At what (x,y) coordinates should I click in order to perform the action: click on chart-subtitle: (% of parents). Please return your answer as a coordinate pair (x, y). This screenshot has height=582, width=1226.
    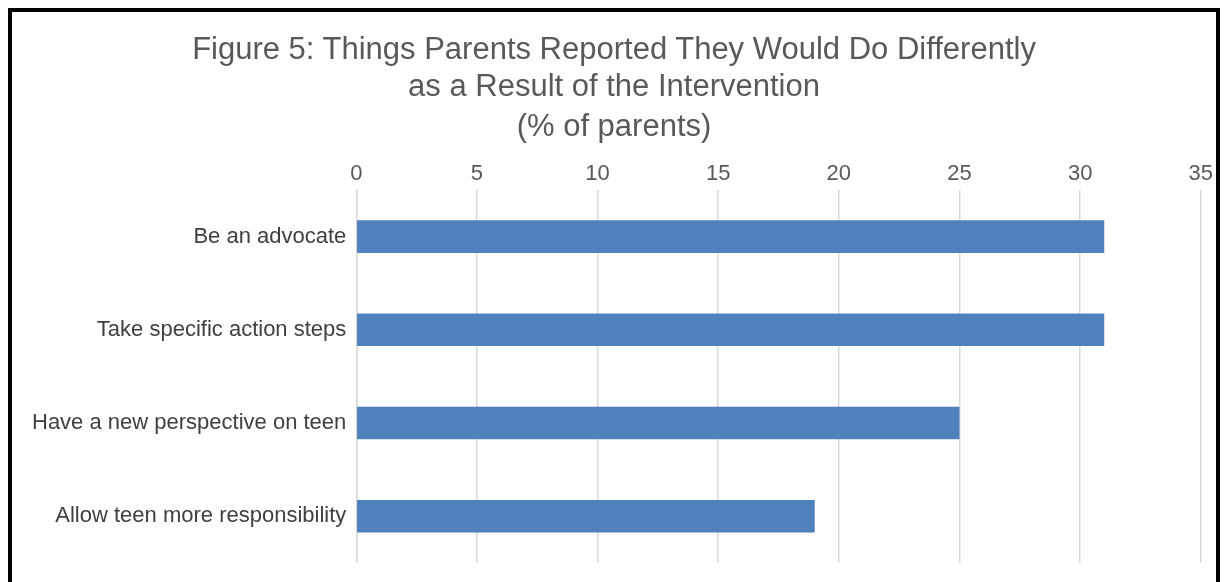
    Looking at the image, I should click on (614, 125).